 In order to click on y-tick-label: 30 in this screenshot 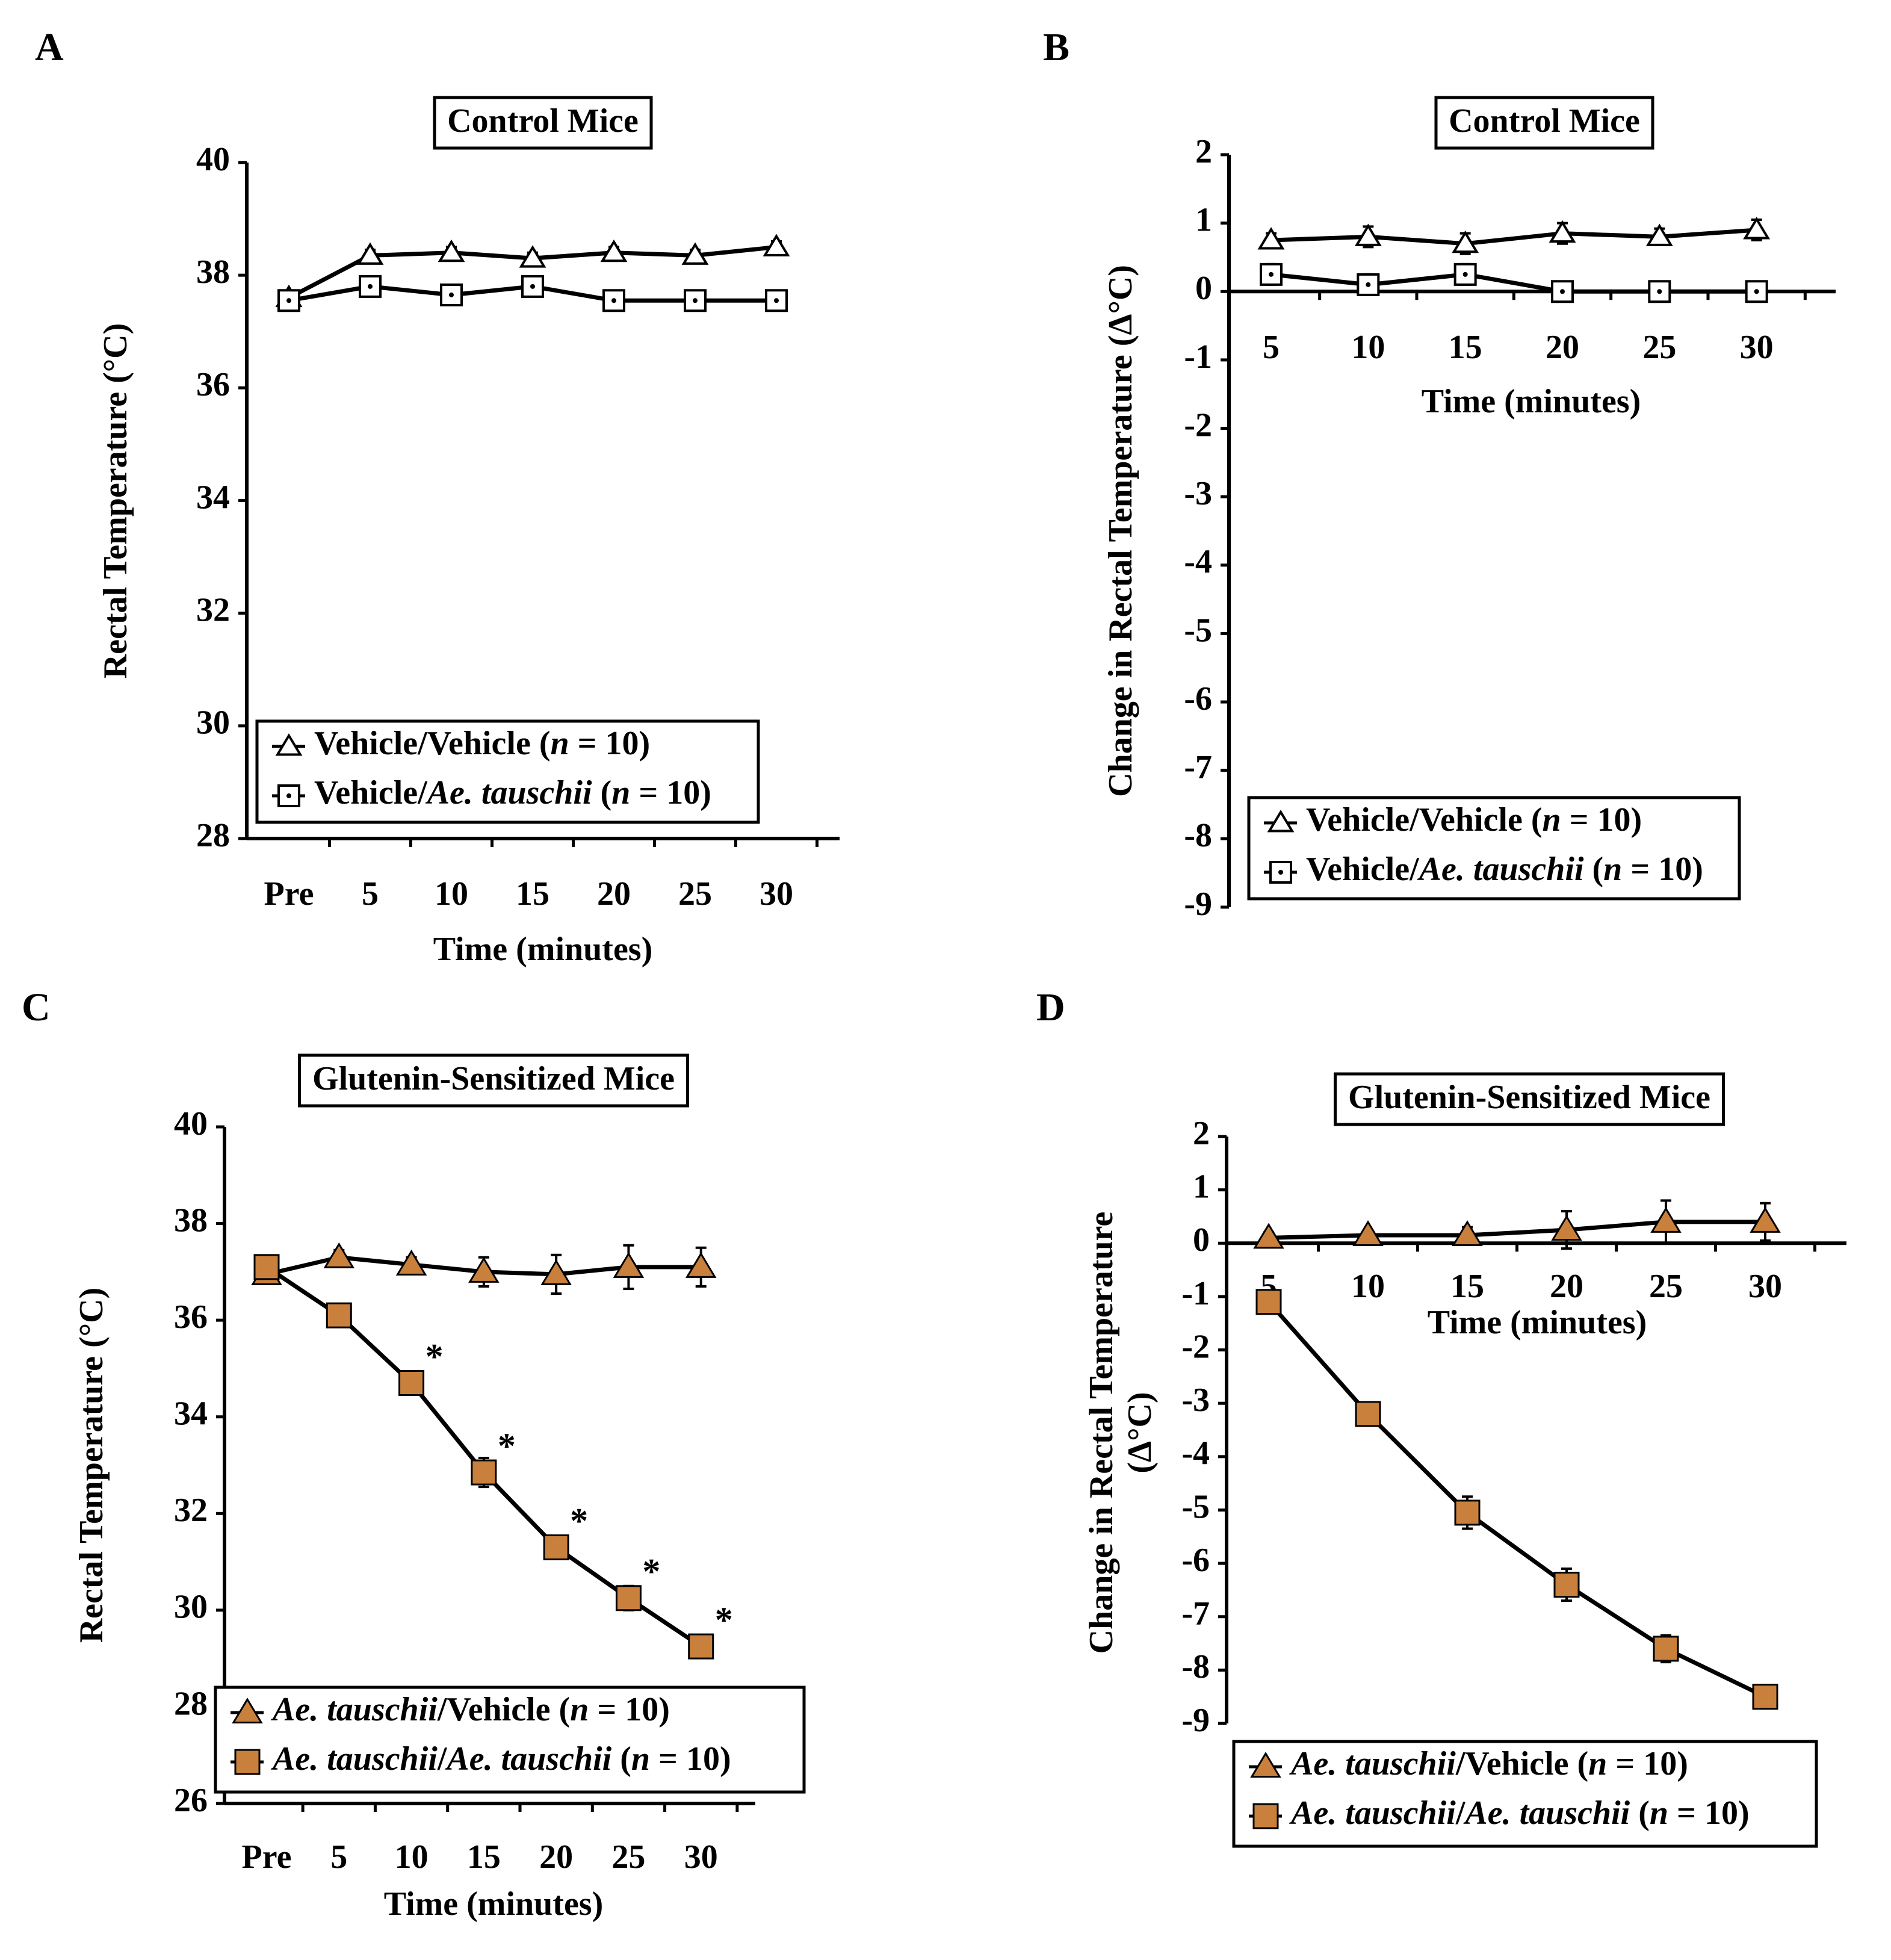, I will do `click(213, 723)`.